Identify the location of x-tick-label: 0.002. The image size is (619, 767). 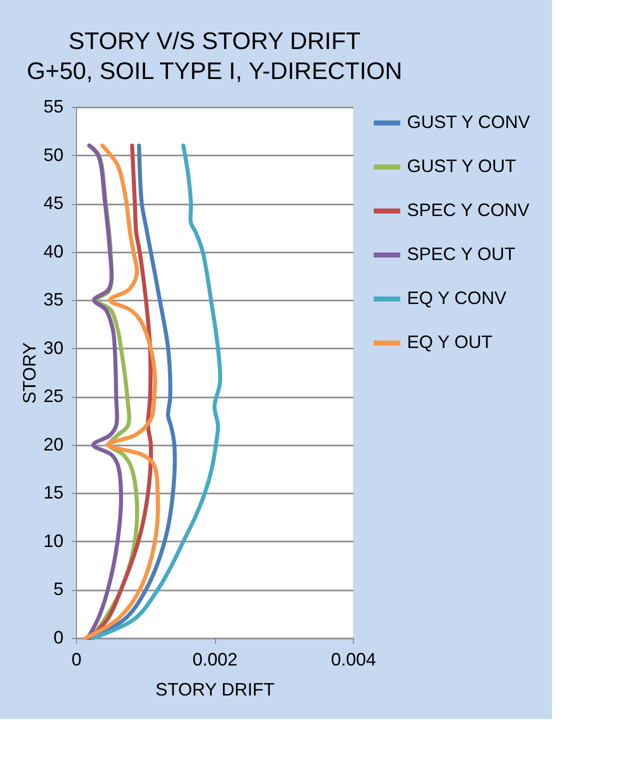
(215, 660).